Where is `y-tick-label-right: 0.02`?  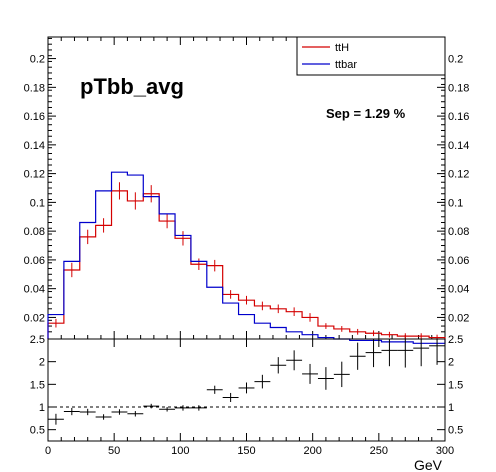
y-tick-label-right: 0.02 is located at coordinates (458, 318).